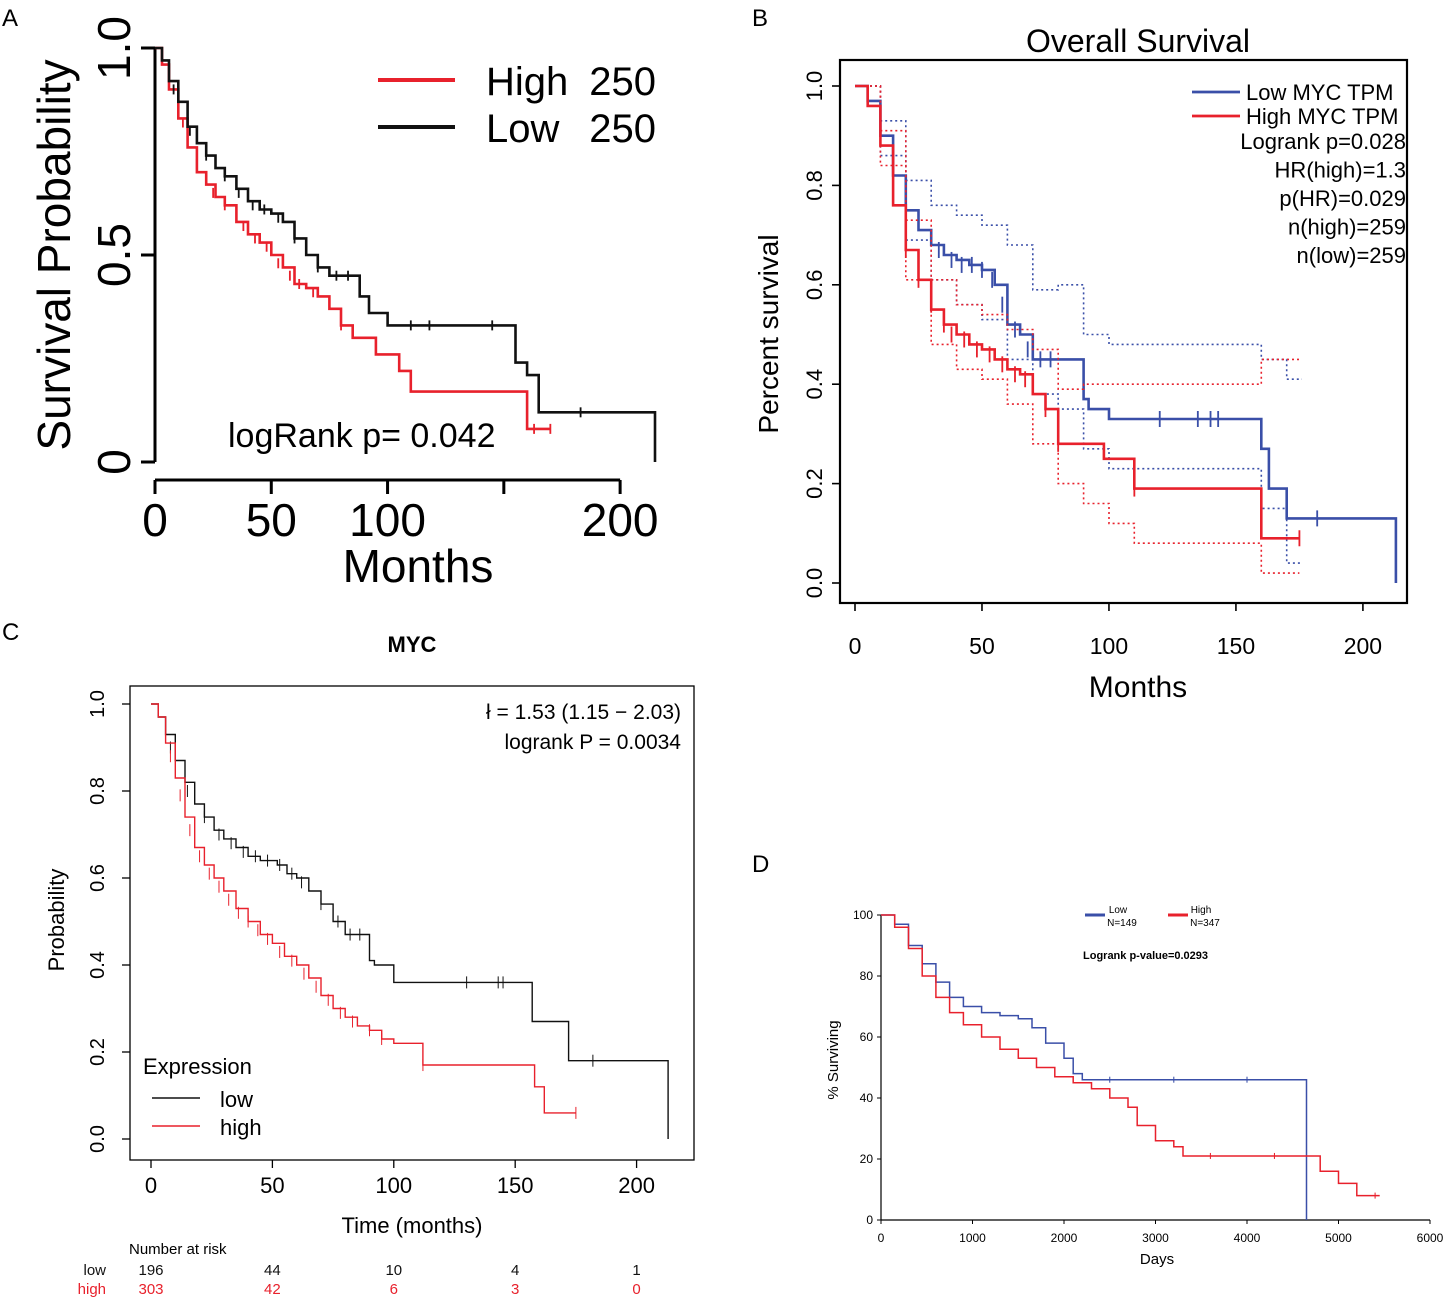  What do you see at coordinates (394, 1289) in the screenshot?
I see `risk-count: 6` at bounding box center [394, 1289].